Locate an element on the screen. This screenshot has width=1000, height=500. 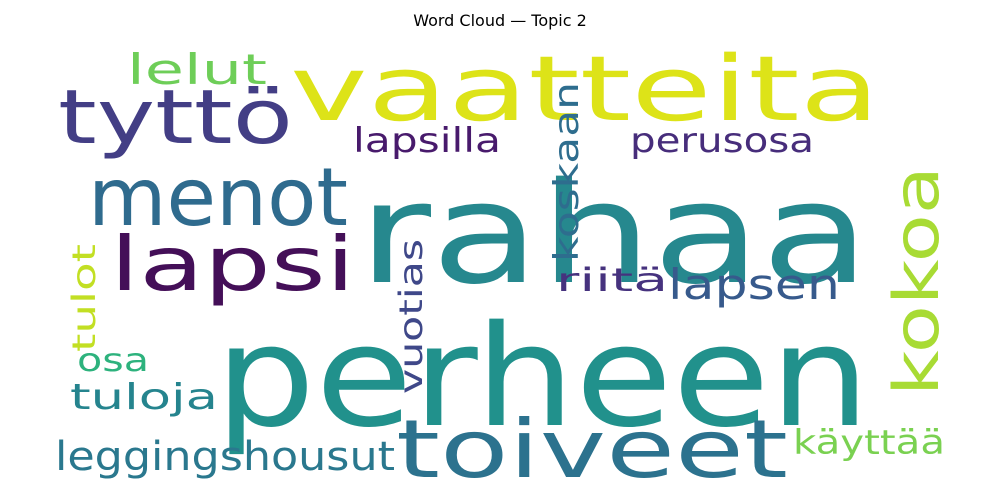
word-tuloja: tuloja is located at coordinates (144, 397).